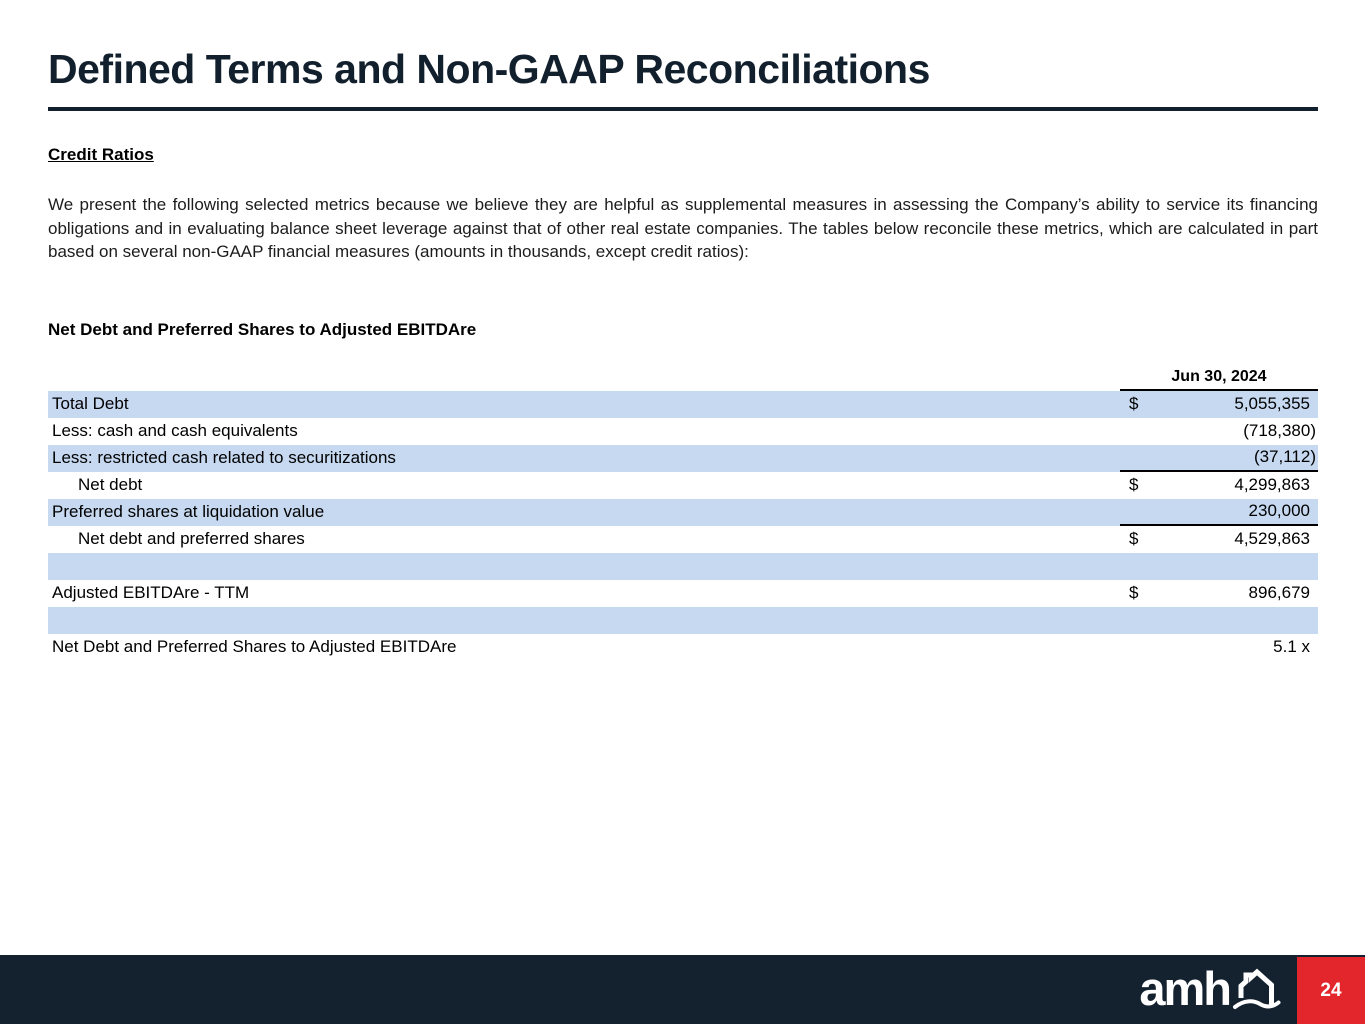 The width and height of the screenshot is (1365, 1024). I want to click on row-value: 4,299,863, so click(1272, 484).